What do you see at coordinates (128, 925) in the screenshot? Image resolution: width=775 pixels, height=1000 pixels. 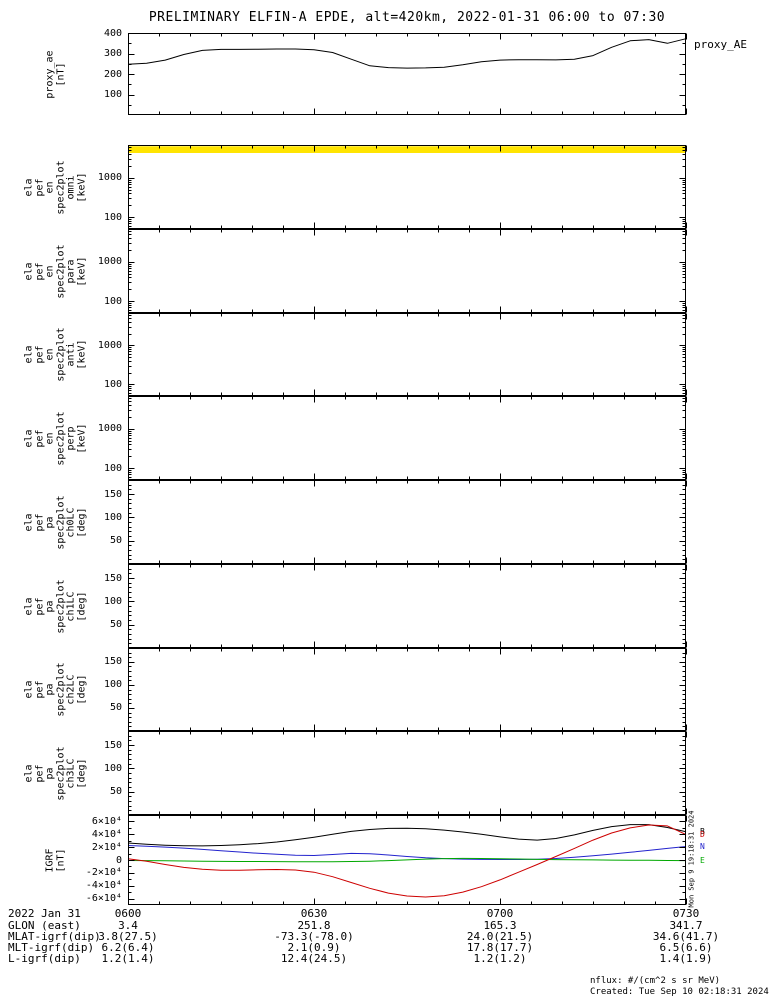 I see `footer-row-value: 3.4` at bounding box center [128, 925].